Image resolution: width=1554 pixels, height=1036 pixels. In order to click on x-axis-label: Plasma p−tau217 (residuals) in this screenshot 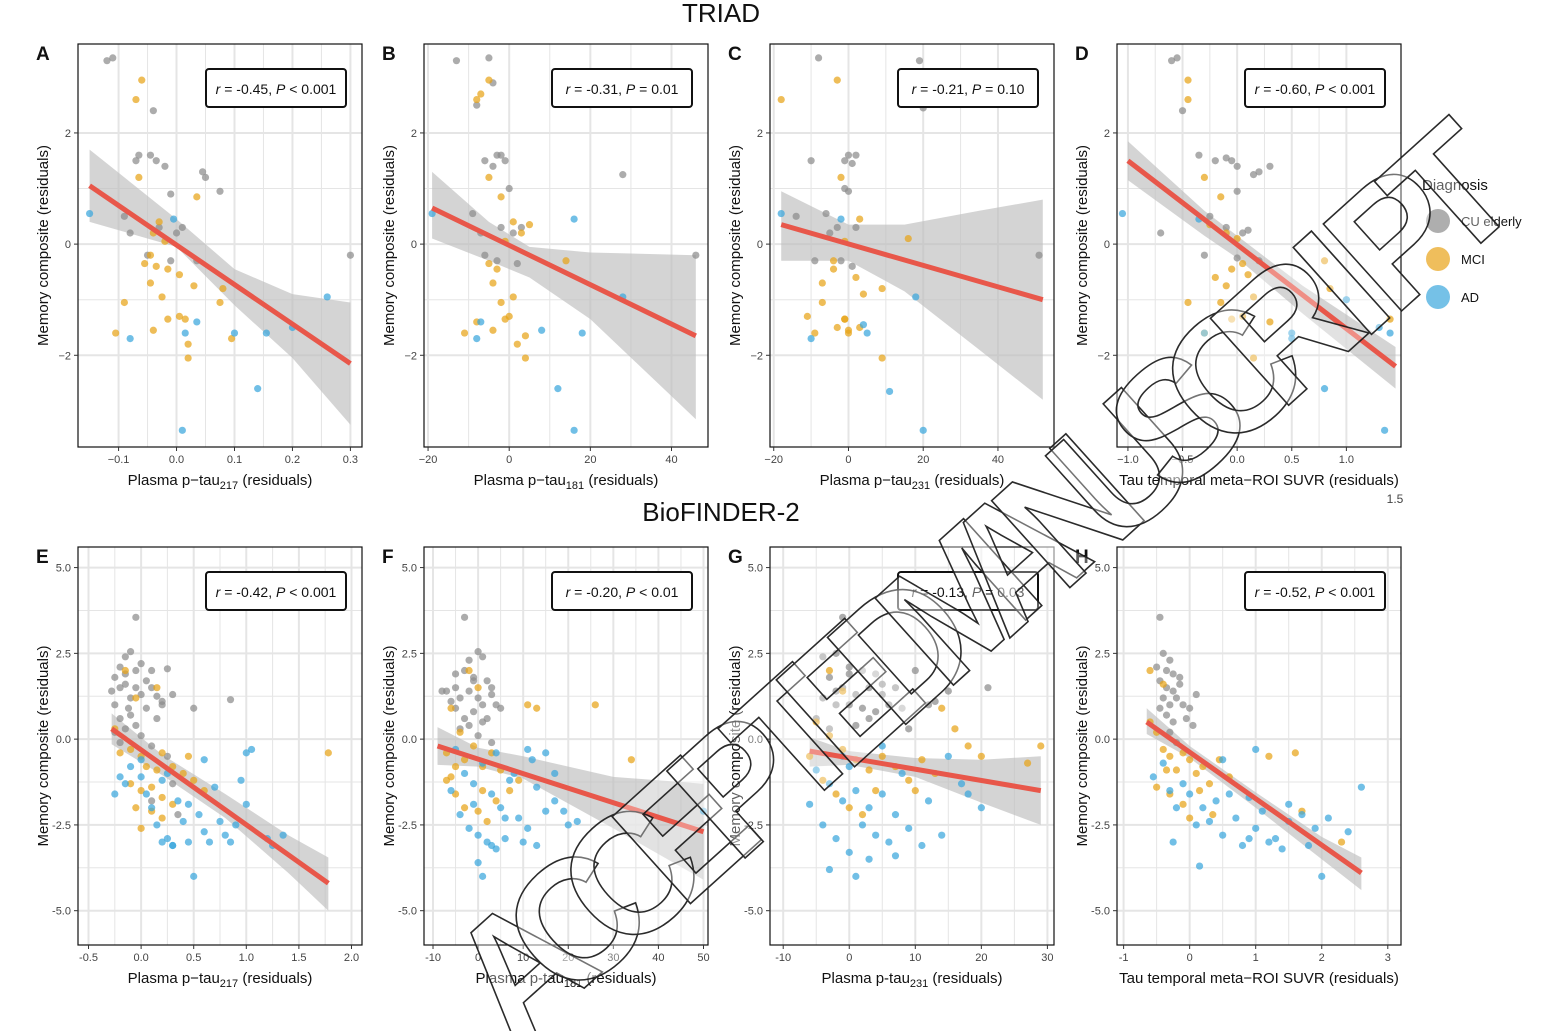, I will do `click(220, 482)`.